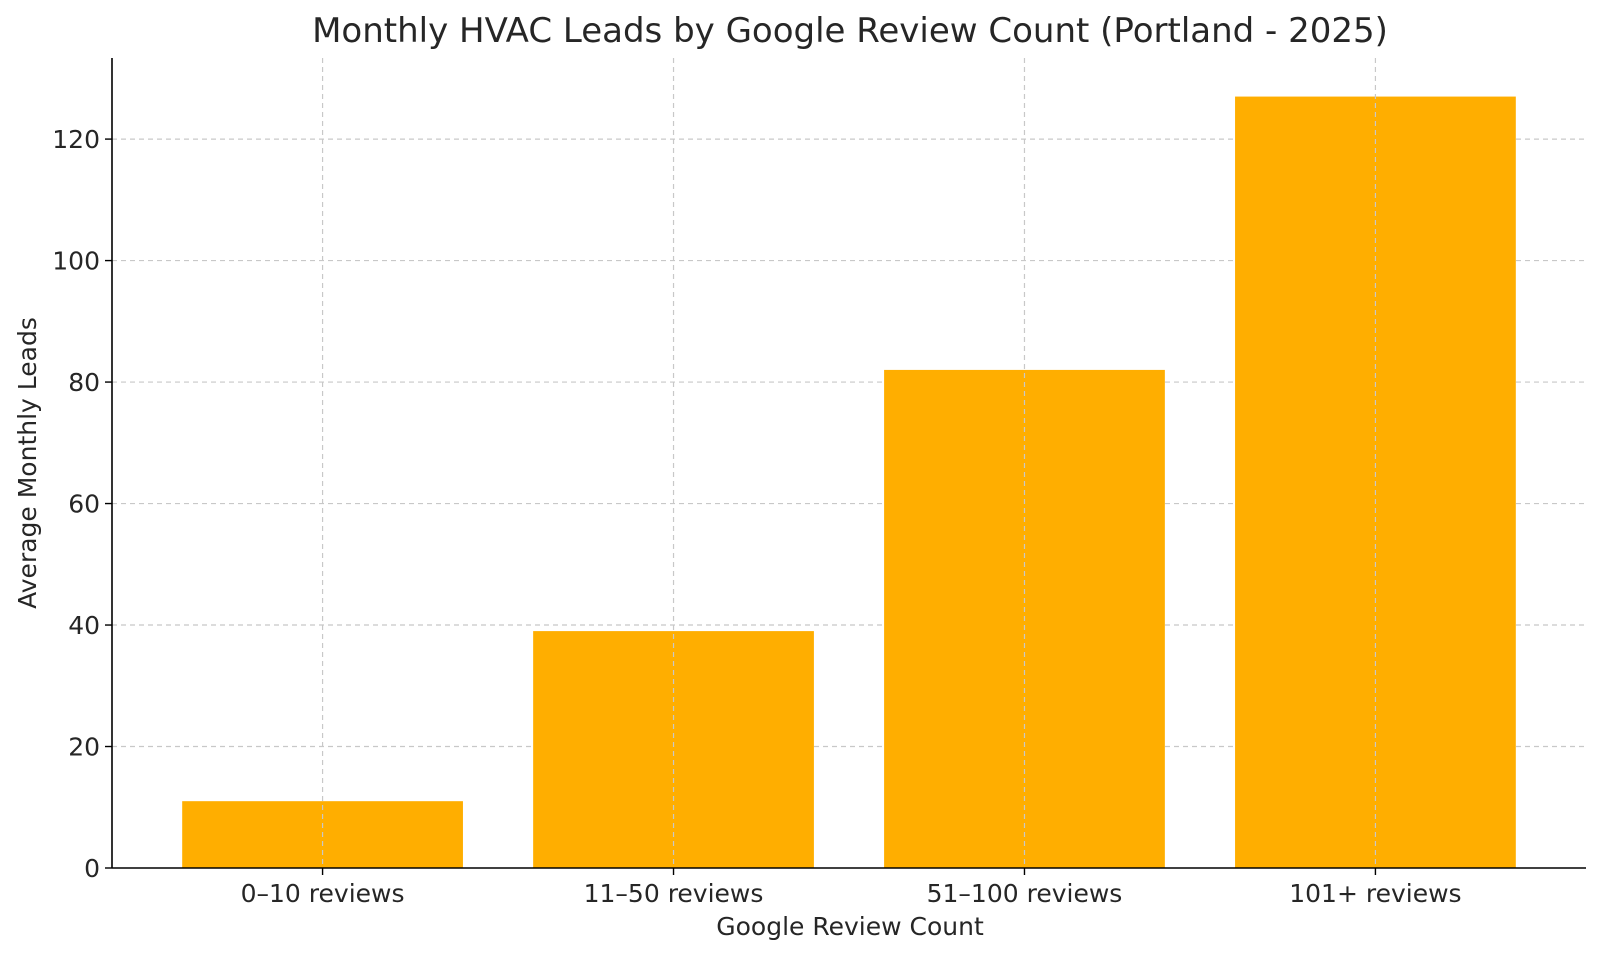  What do you see at coordinates (92, 868) in the screenshot?
I see `y-tick-label-0: 0` at bounding box center [92, 868].